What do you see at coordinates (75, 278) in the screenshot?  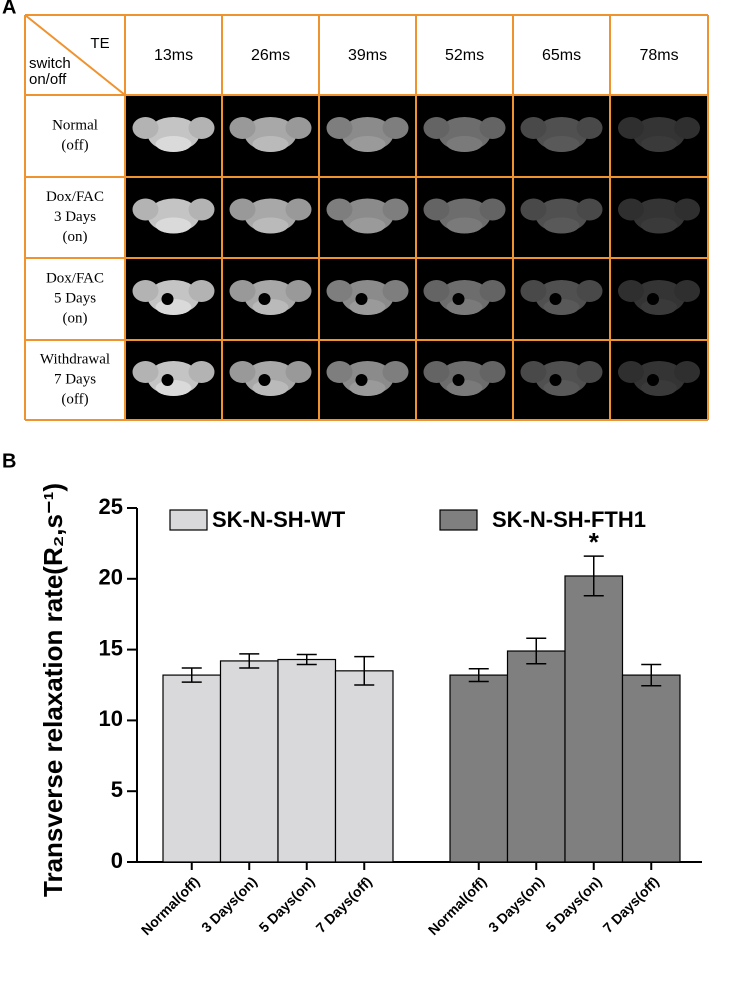 I see `row-label: Dox/FAC` at bounding box center [75, 278].